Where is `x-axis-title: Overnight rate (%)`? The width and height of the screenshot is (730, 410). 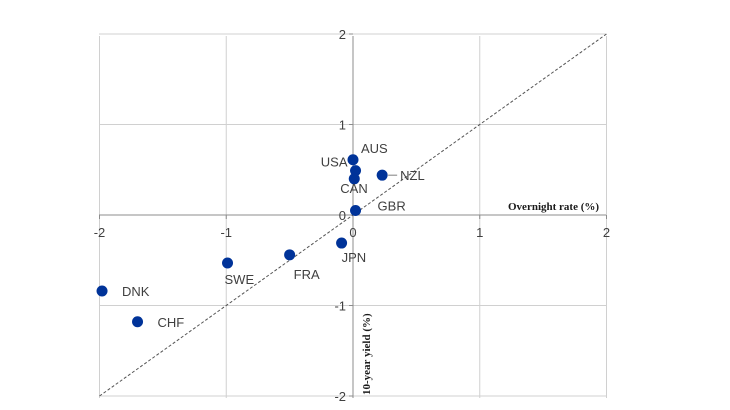 x-axis-title: Overnight rate (%) is located at coordinates (553, 207).